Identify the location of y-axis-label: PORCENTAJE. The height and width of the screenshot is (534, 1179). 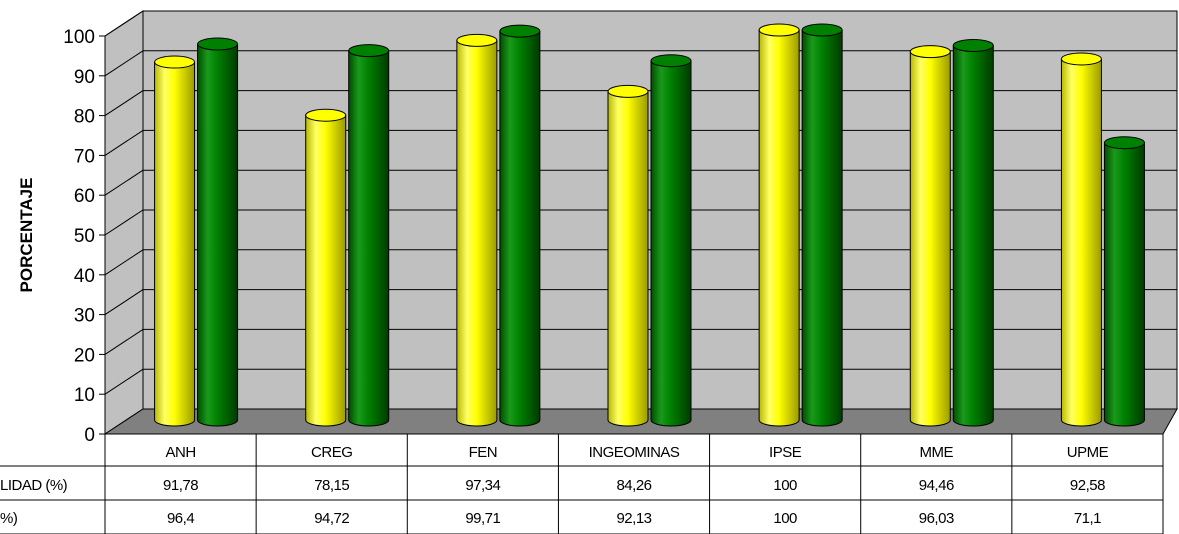
(26, 235).